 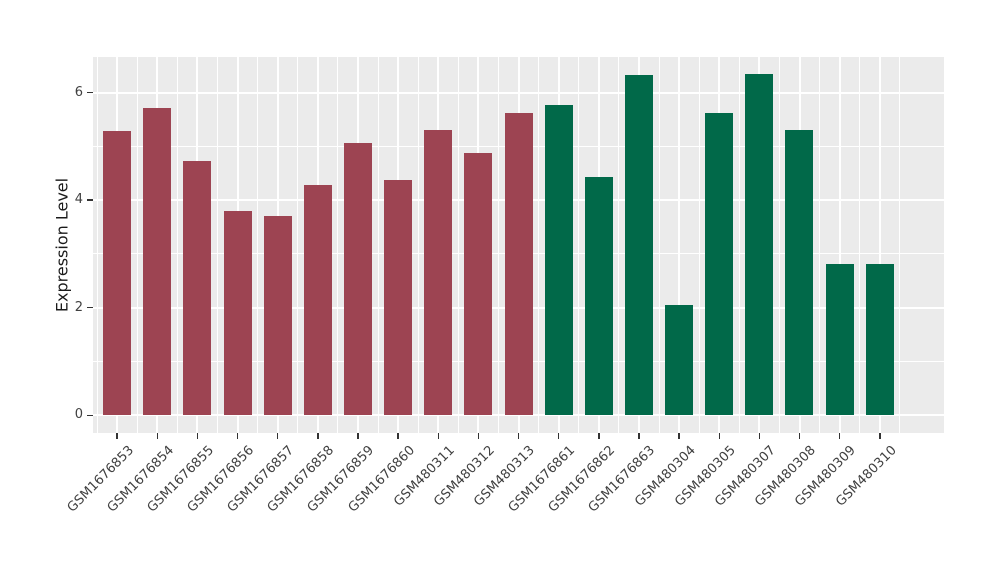 I want to click on y-tick-label: 0, so click(x=78, y=415).